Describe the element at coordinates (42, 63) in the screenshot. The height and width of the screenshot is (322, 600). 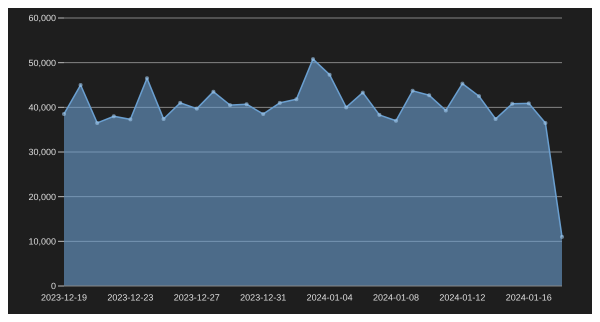
I see `y-tick-label: 50,000` at that location.